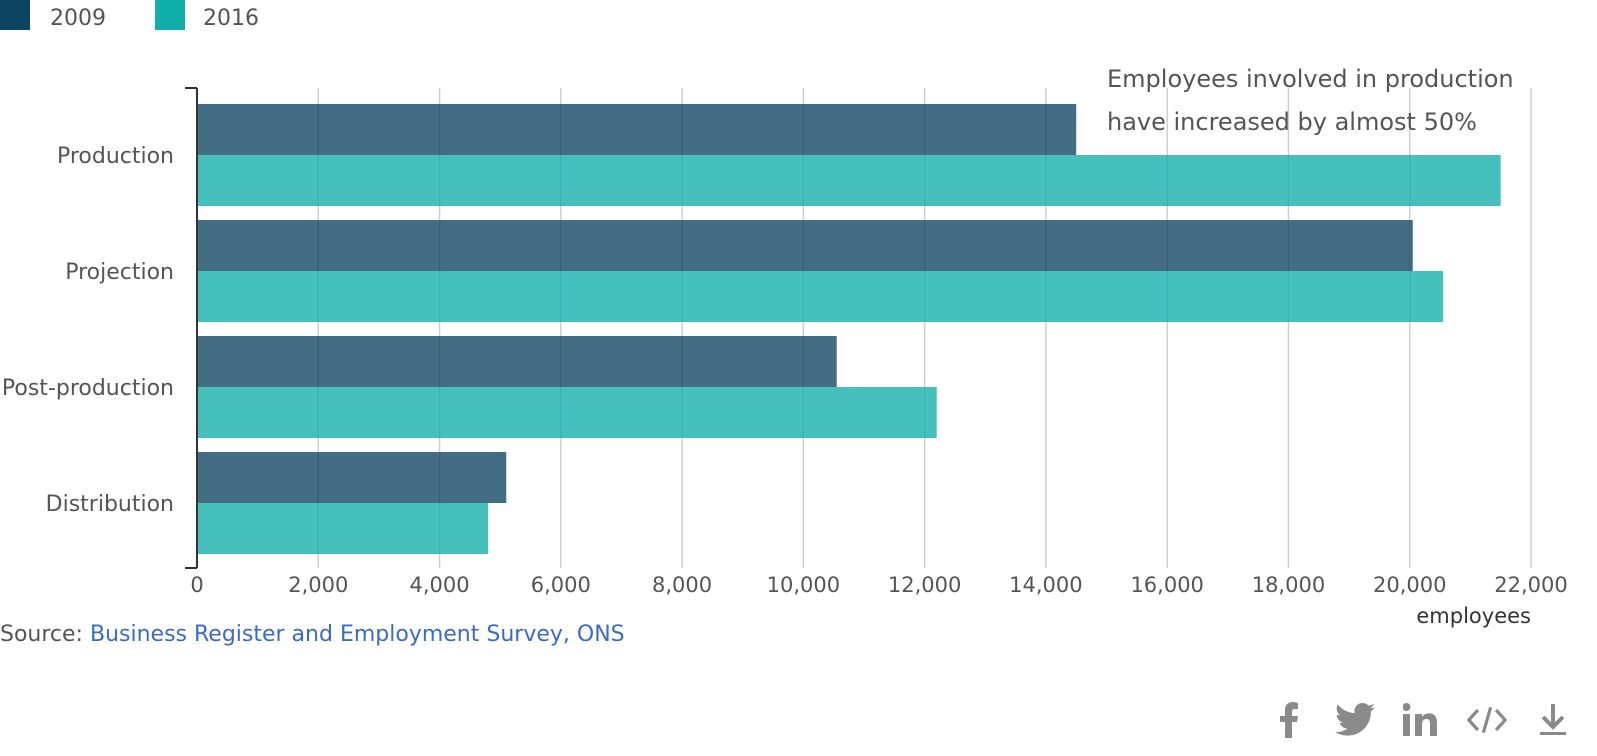 Image resolution: width=1597 pixels, height=756 pixels. What do you see at coordinates (78, 18) in the screenshot?
I see `legend-label-2009: 2009` at bounding box center [78, 18].